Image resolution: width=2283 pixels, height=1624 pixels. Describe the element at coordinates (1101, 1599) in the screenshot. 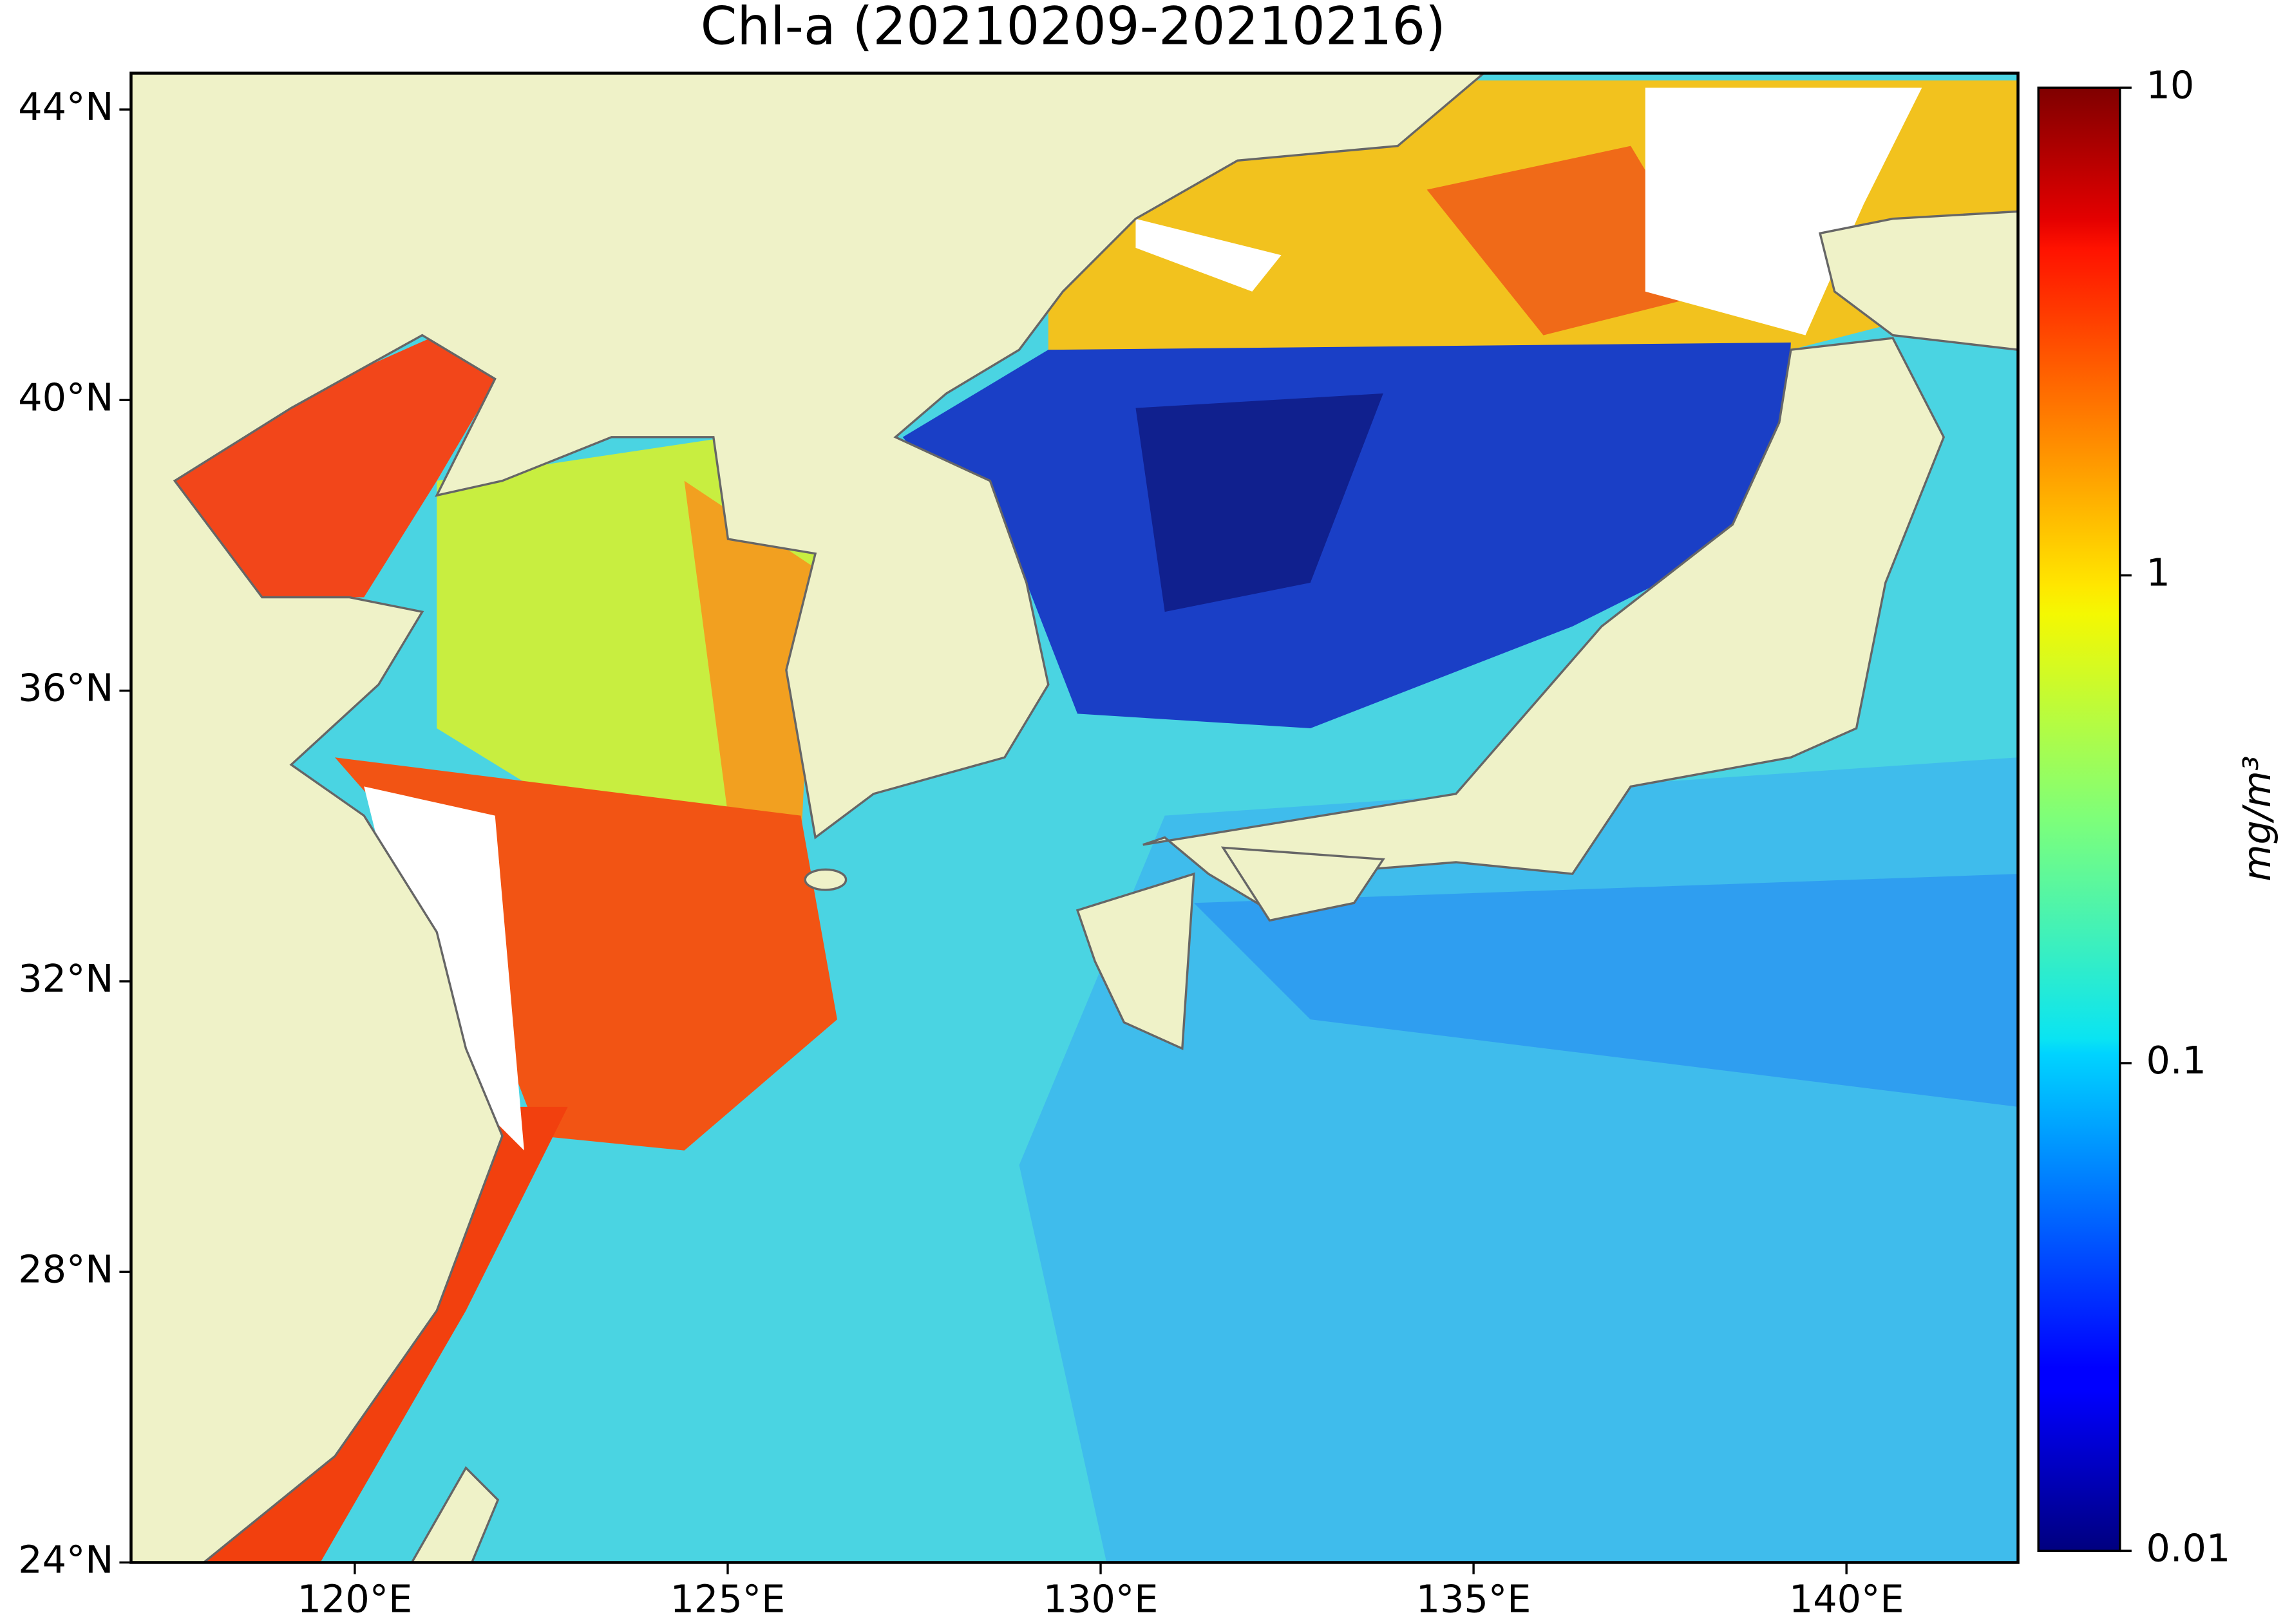

I see `x-tick-label: 130°E` at that location.